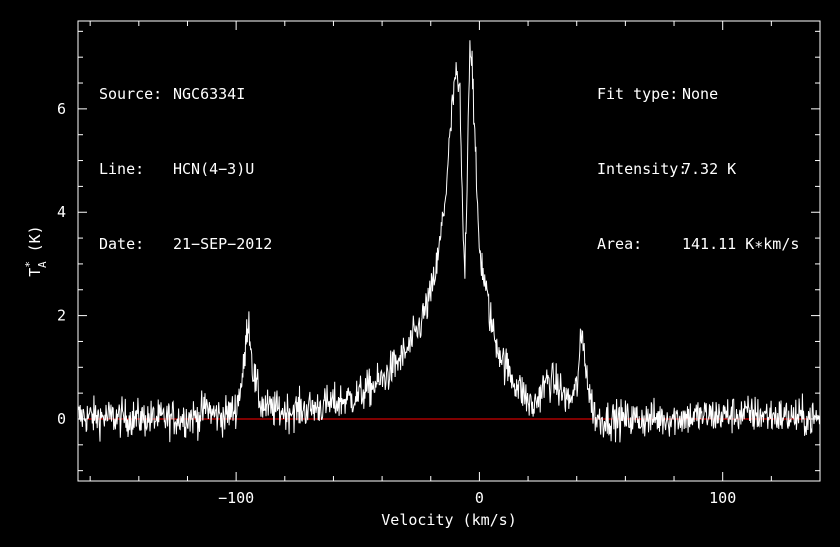 The height and width of the screenshot is (547, 840). I want to click on y-label-sub: A, so click(42, 264).